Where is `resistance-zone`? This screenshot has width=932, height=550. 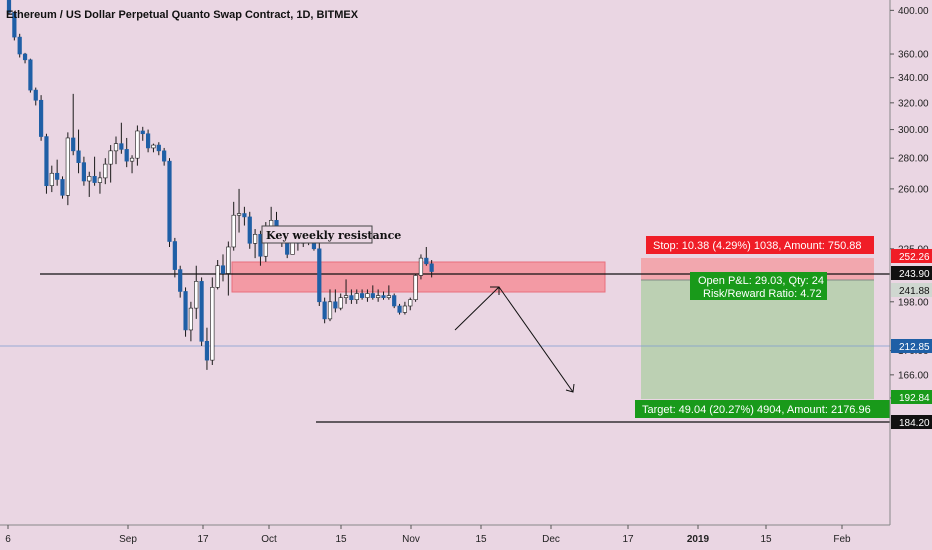
resistance-zone is located at coordinates (418, 277).